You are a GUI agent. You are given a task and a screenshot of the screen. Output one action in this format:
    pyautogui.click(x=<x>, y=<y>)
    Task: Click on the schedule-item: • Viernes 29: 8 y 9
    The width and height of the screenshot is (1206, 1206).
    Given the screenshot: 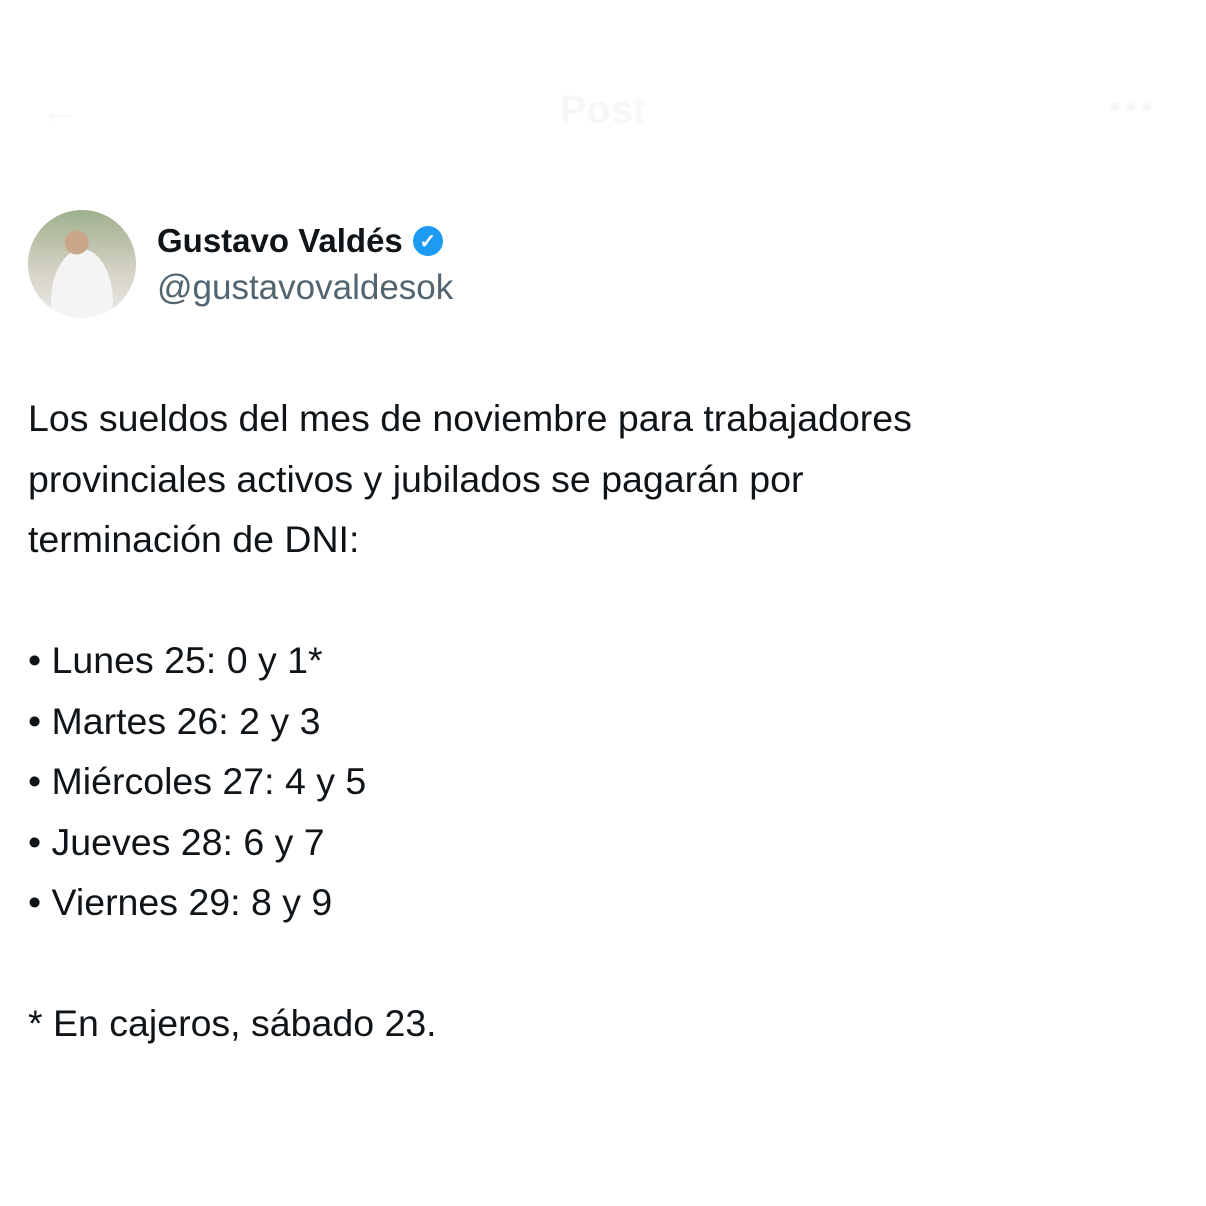 What is the action you would take?
    pyautogui.click(x=180, y=902)
    